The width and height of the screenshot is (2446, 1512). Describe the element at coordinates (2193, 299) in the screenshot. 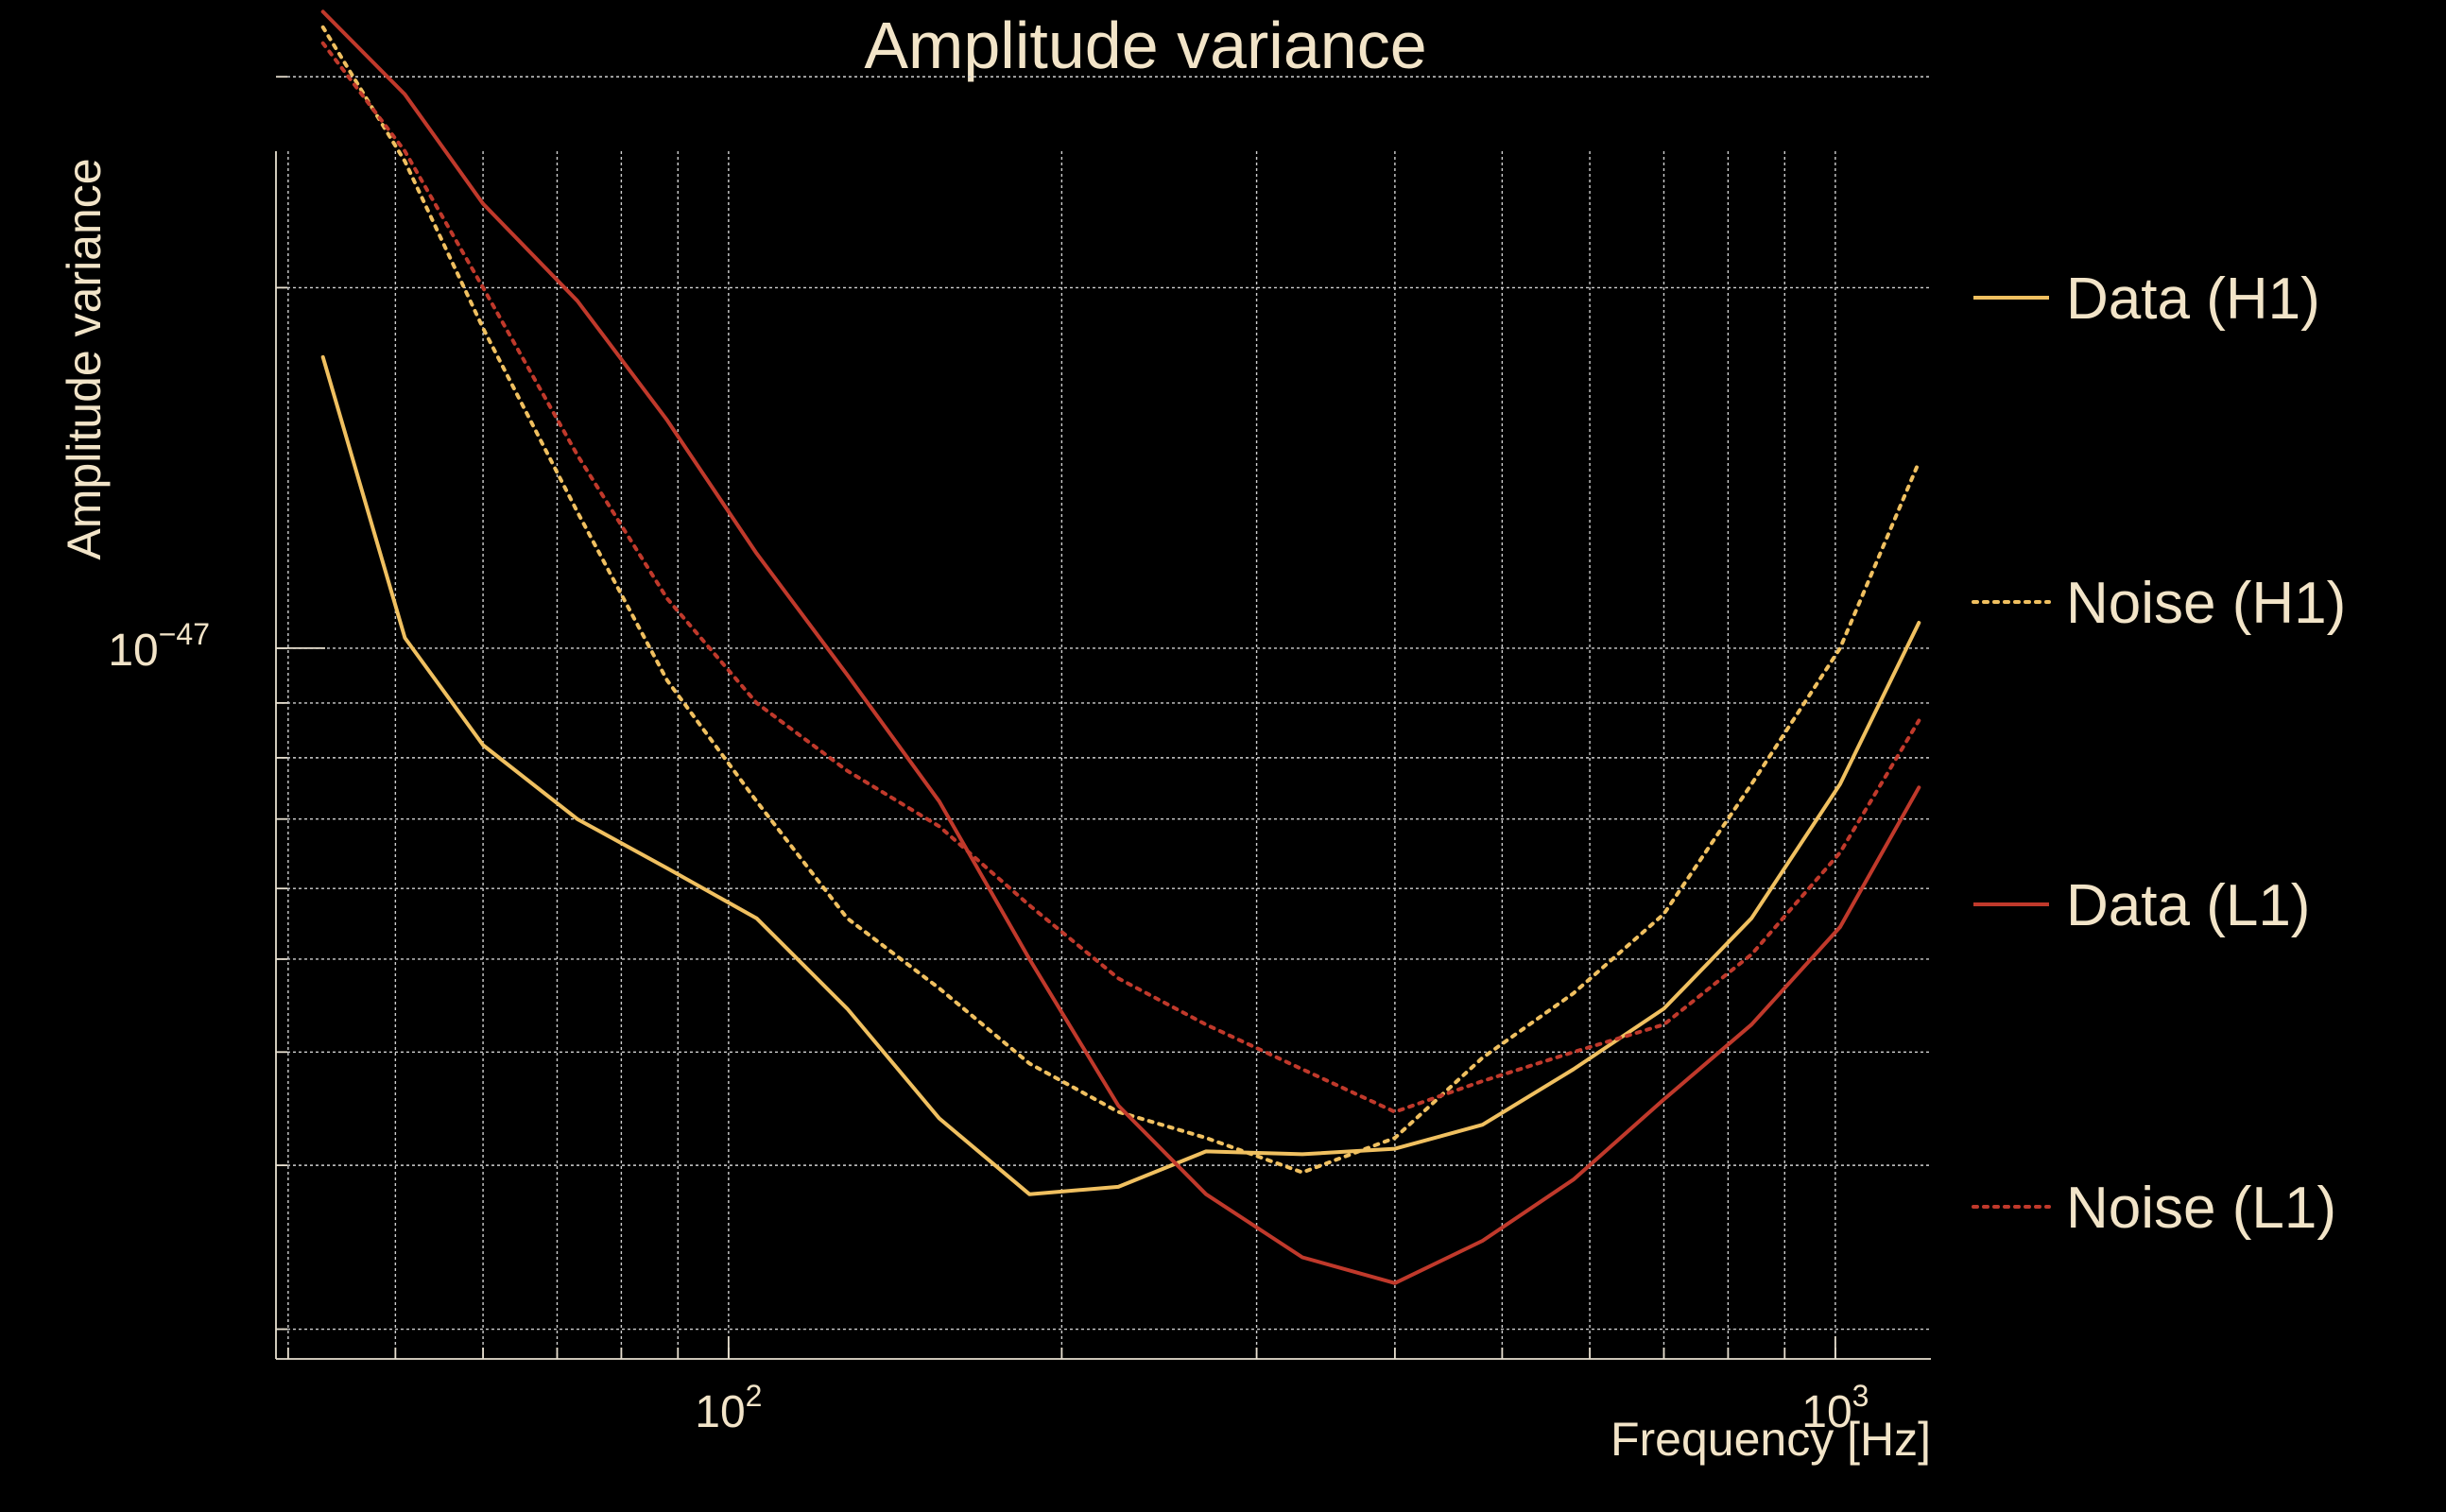

I see `legend-label-1: Data (H1)` at that location.